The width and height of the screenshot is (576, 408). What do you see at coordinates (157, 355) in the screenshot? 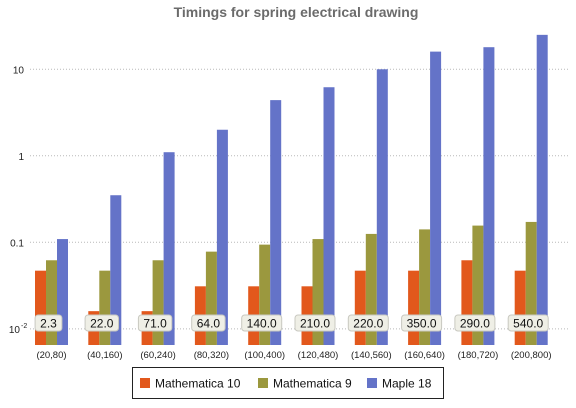
I see `x-tick-label: (60,240)` at bounding box center [157, 355].